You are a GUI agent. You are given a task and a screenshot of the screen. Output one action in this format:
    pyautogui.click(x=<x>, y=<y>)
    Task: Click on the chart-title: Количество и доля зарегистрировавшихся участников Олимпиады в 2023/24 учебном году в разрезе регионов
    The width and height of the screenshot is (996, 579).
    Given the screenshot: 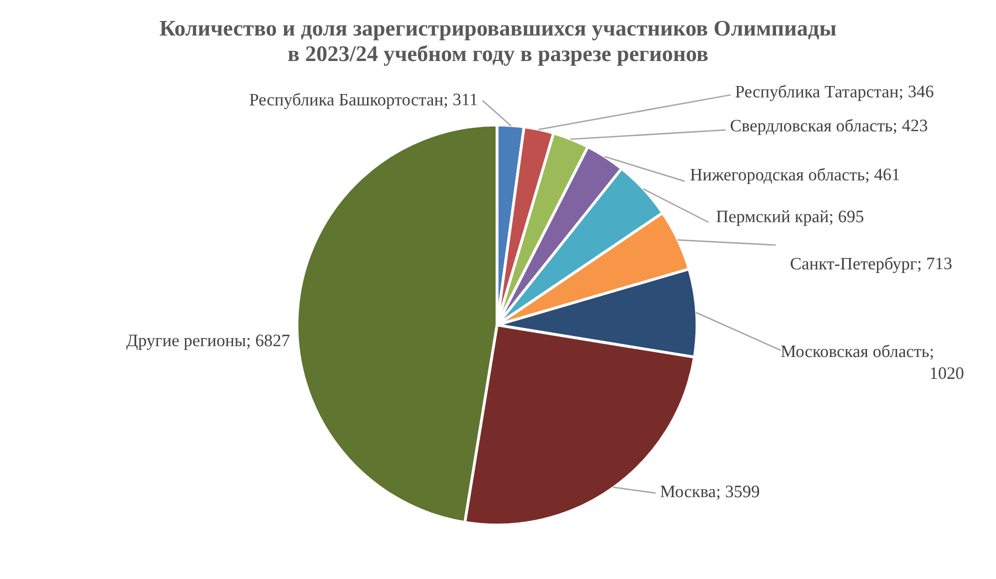 What is the action you would take?
    pyautogui.click(x=498, y=43)
    